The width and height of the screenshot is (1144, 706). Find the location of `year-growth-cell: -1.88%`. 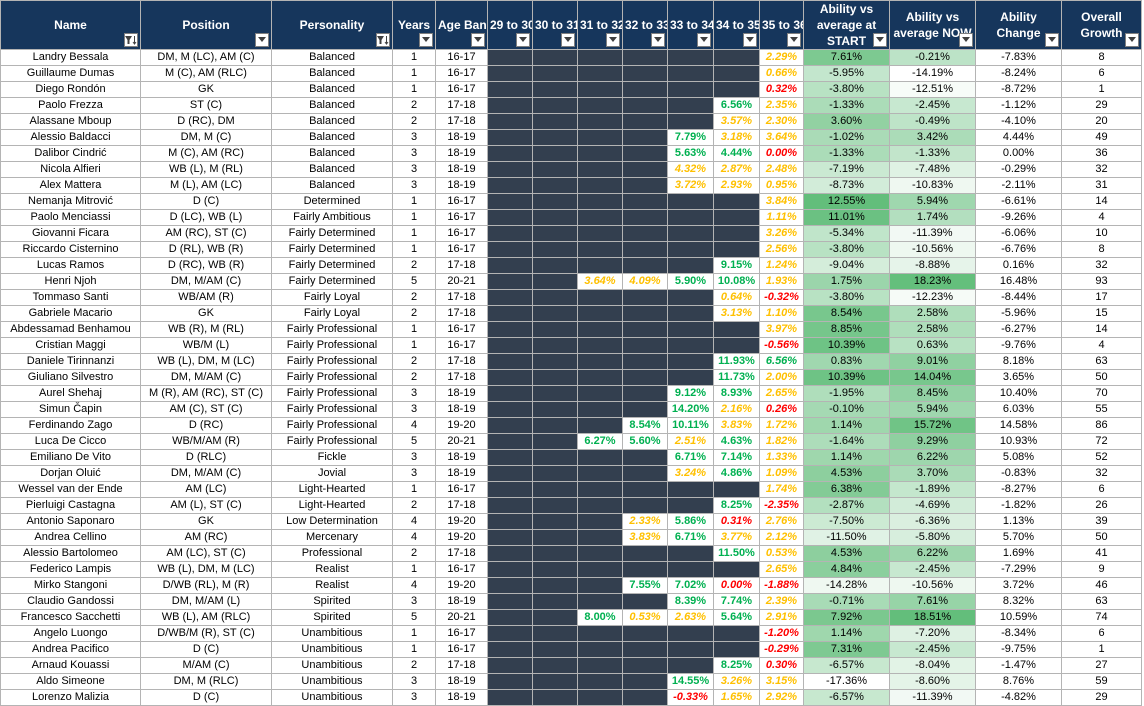

year-growth-cell: -1.88% is located at coordinates (781, 585).